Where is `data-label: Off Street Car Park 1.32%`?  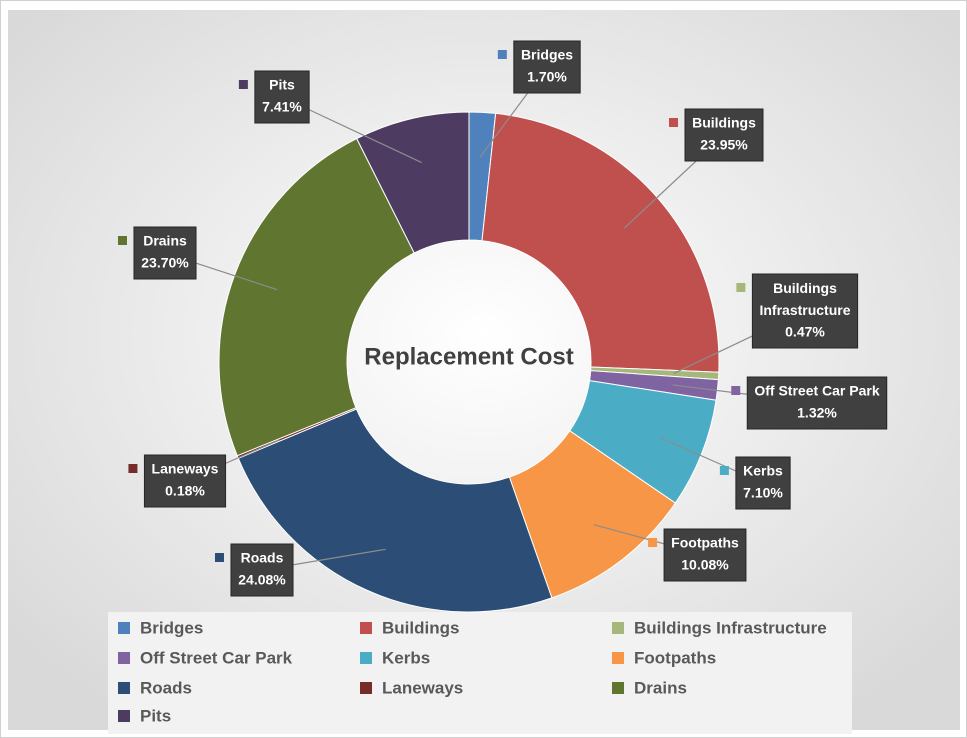 data-label: Off Street Car Park 1.32% is located at coordinates (809, 403).